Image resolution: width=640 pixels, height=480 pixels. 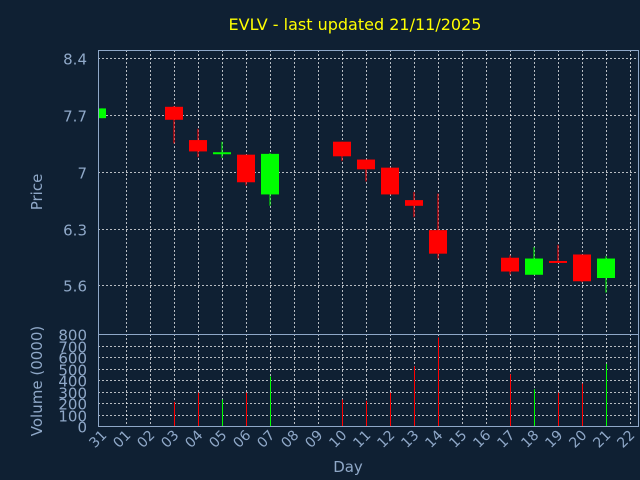 I want to click on price-tick-label: 6.3, so click(x=75, y=231).